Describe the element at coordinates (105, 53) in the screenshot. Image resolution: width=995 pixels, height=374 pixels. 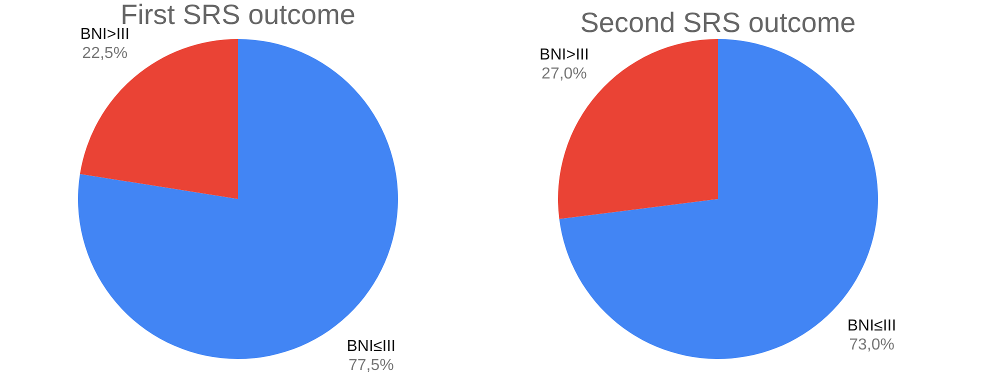
I see `data-label: 22,5%` at that location.